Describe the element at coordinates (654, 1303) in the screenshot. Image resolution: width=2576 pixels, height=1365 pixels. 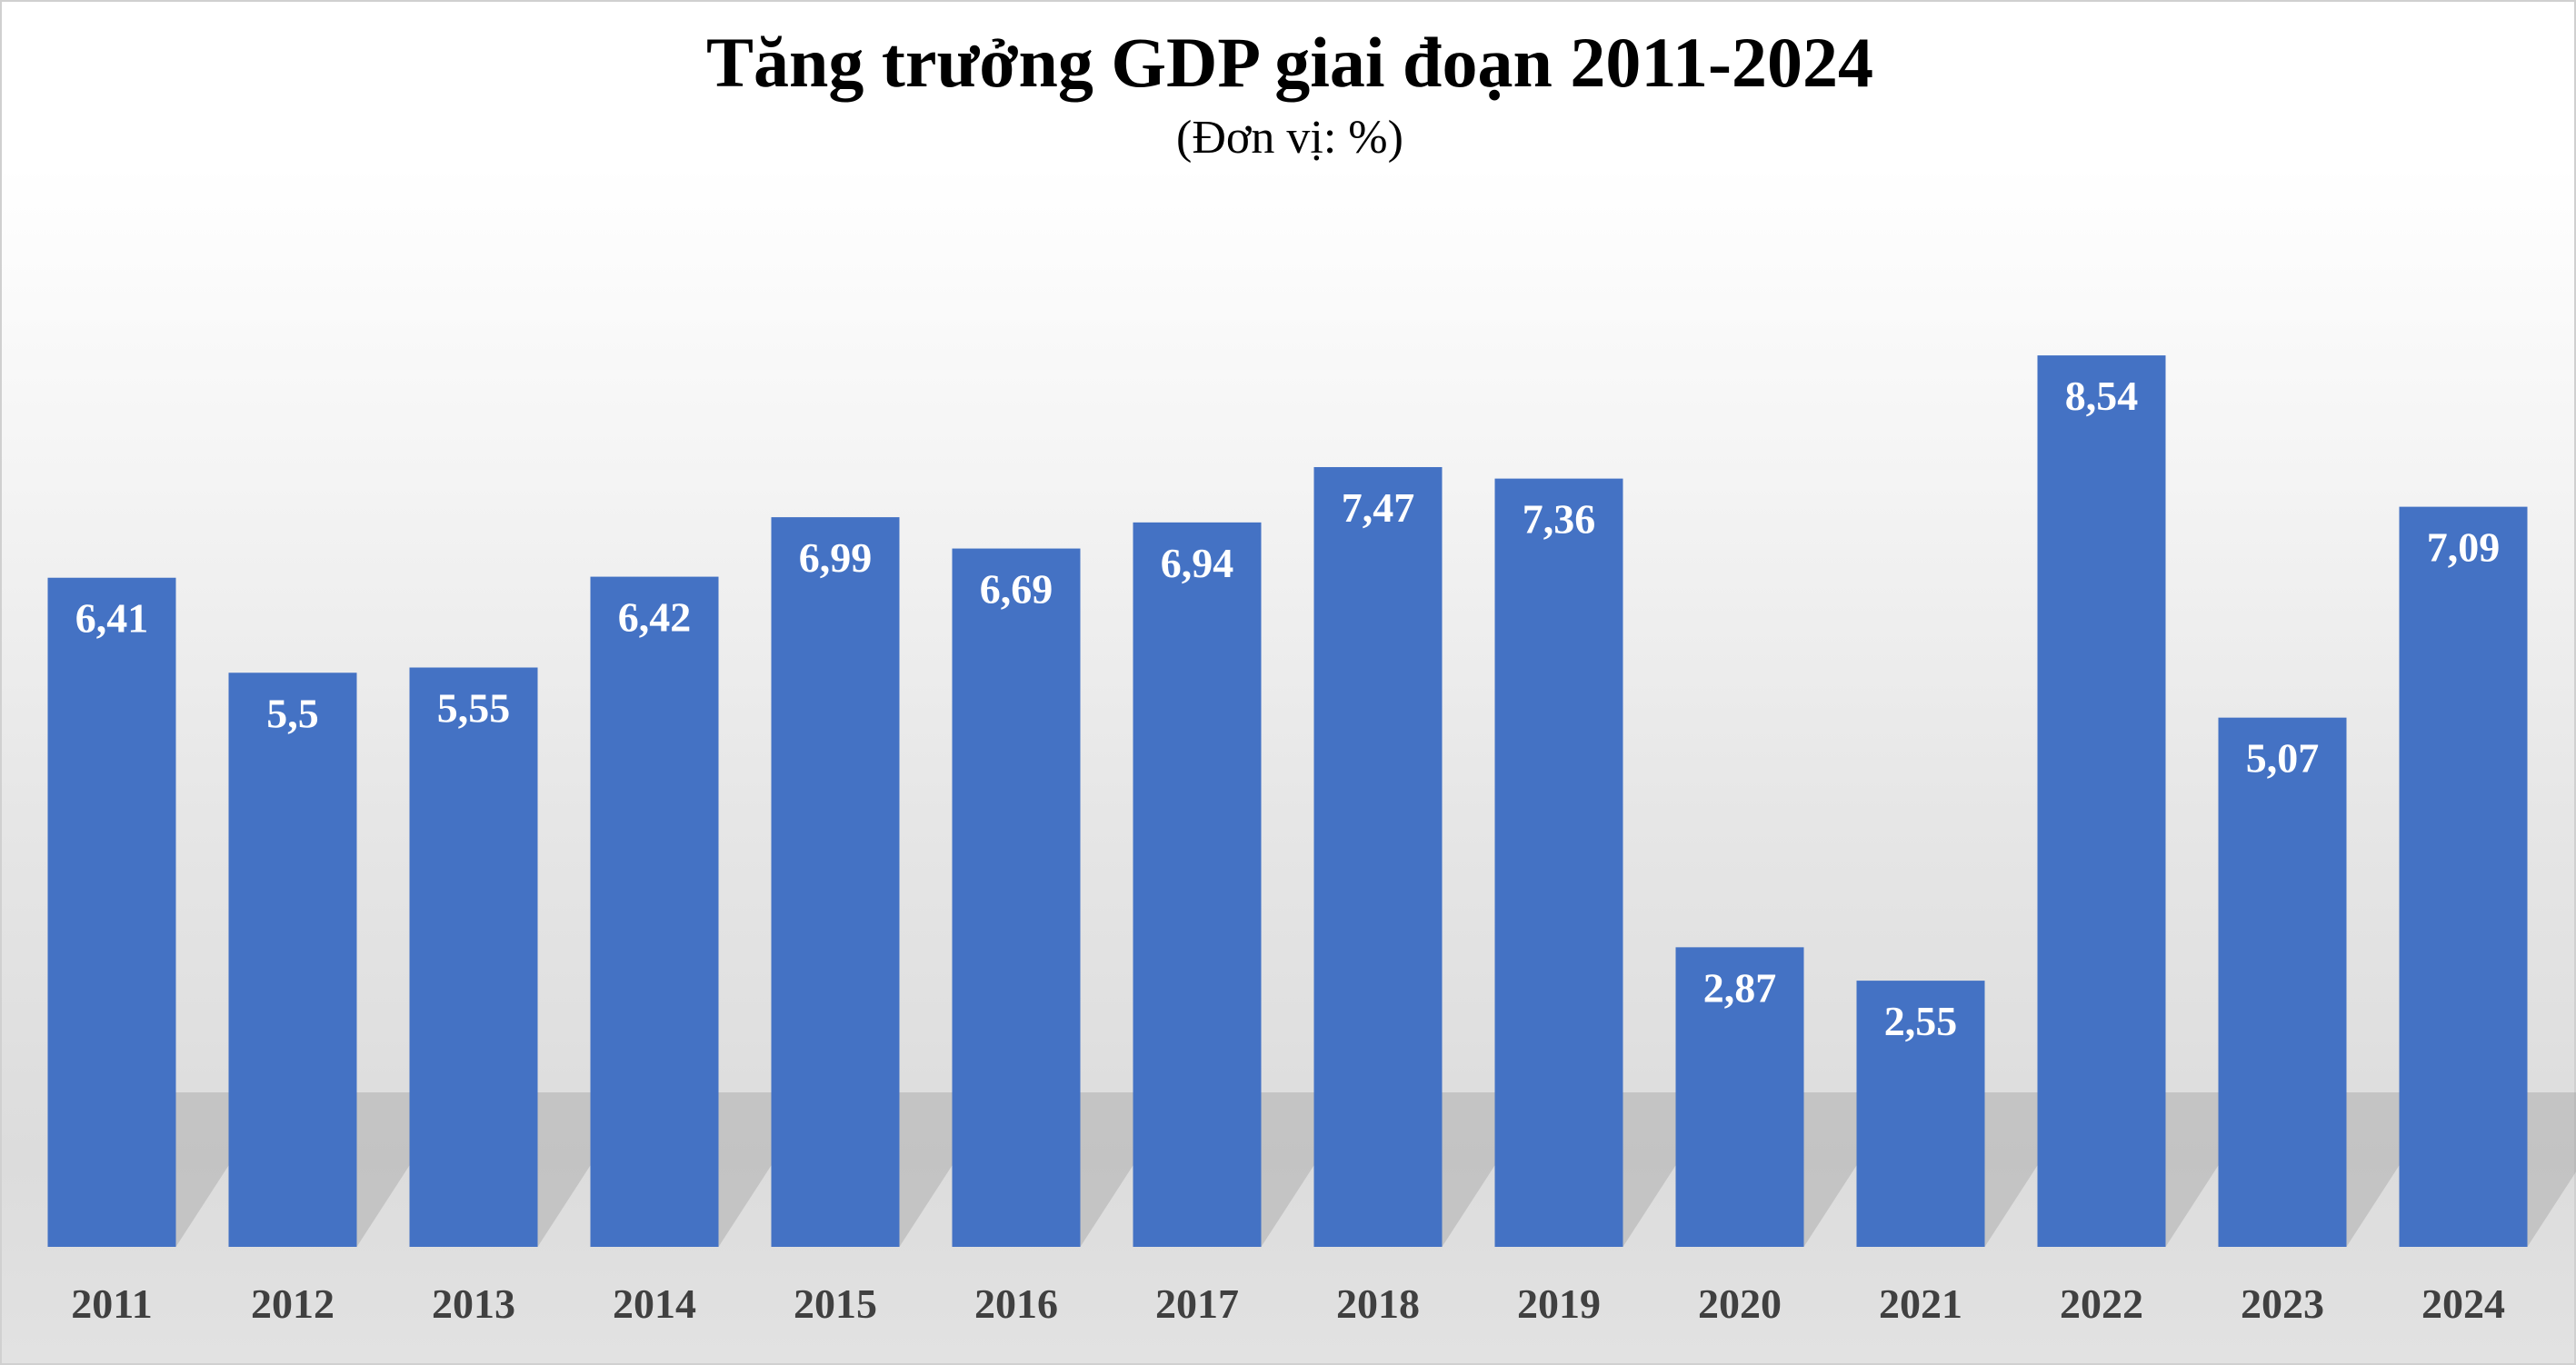
I see `x-tick-2014: 2014` at that location.